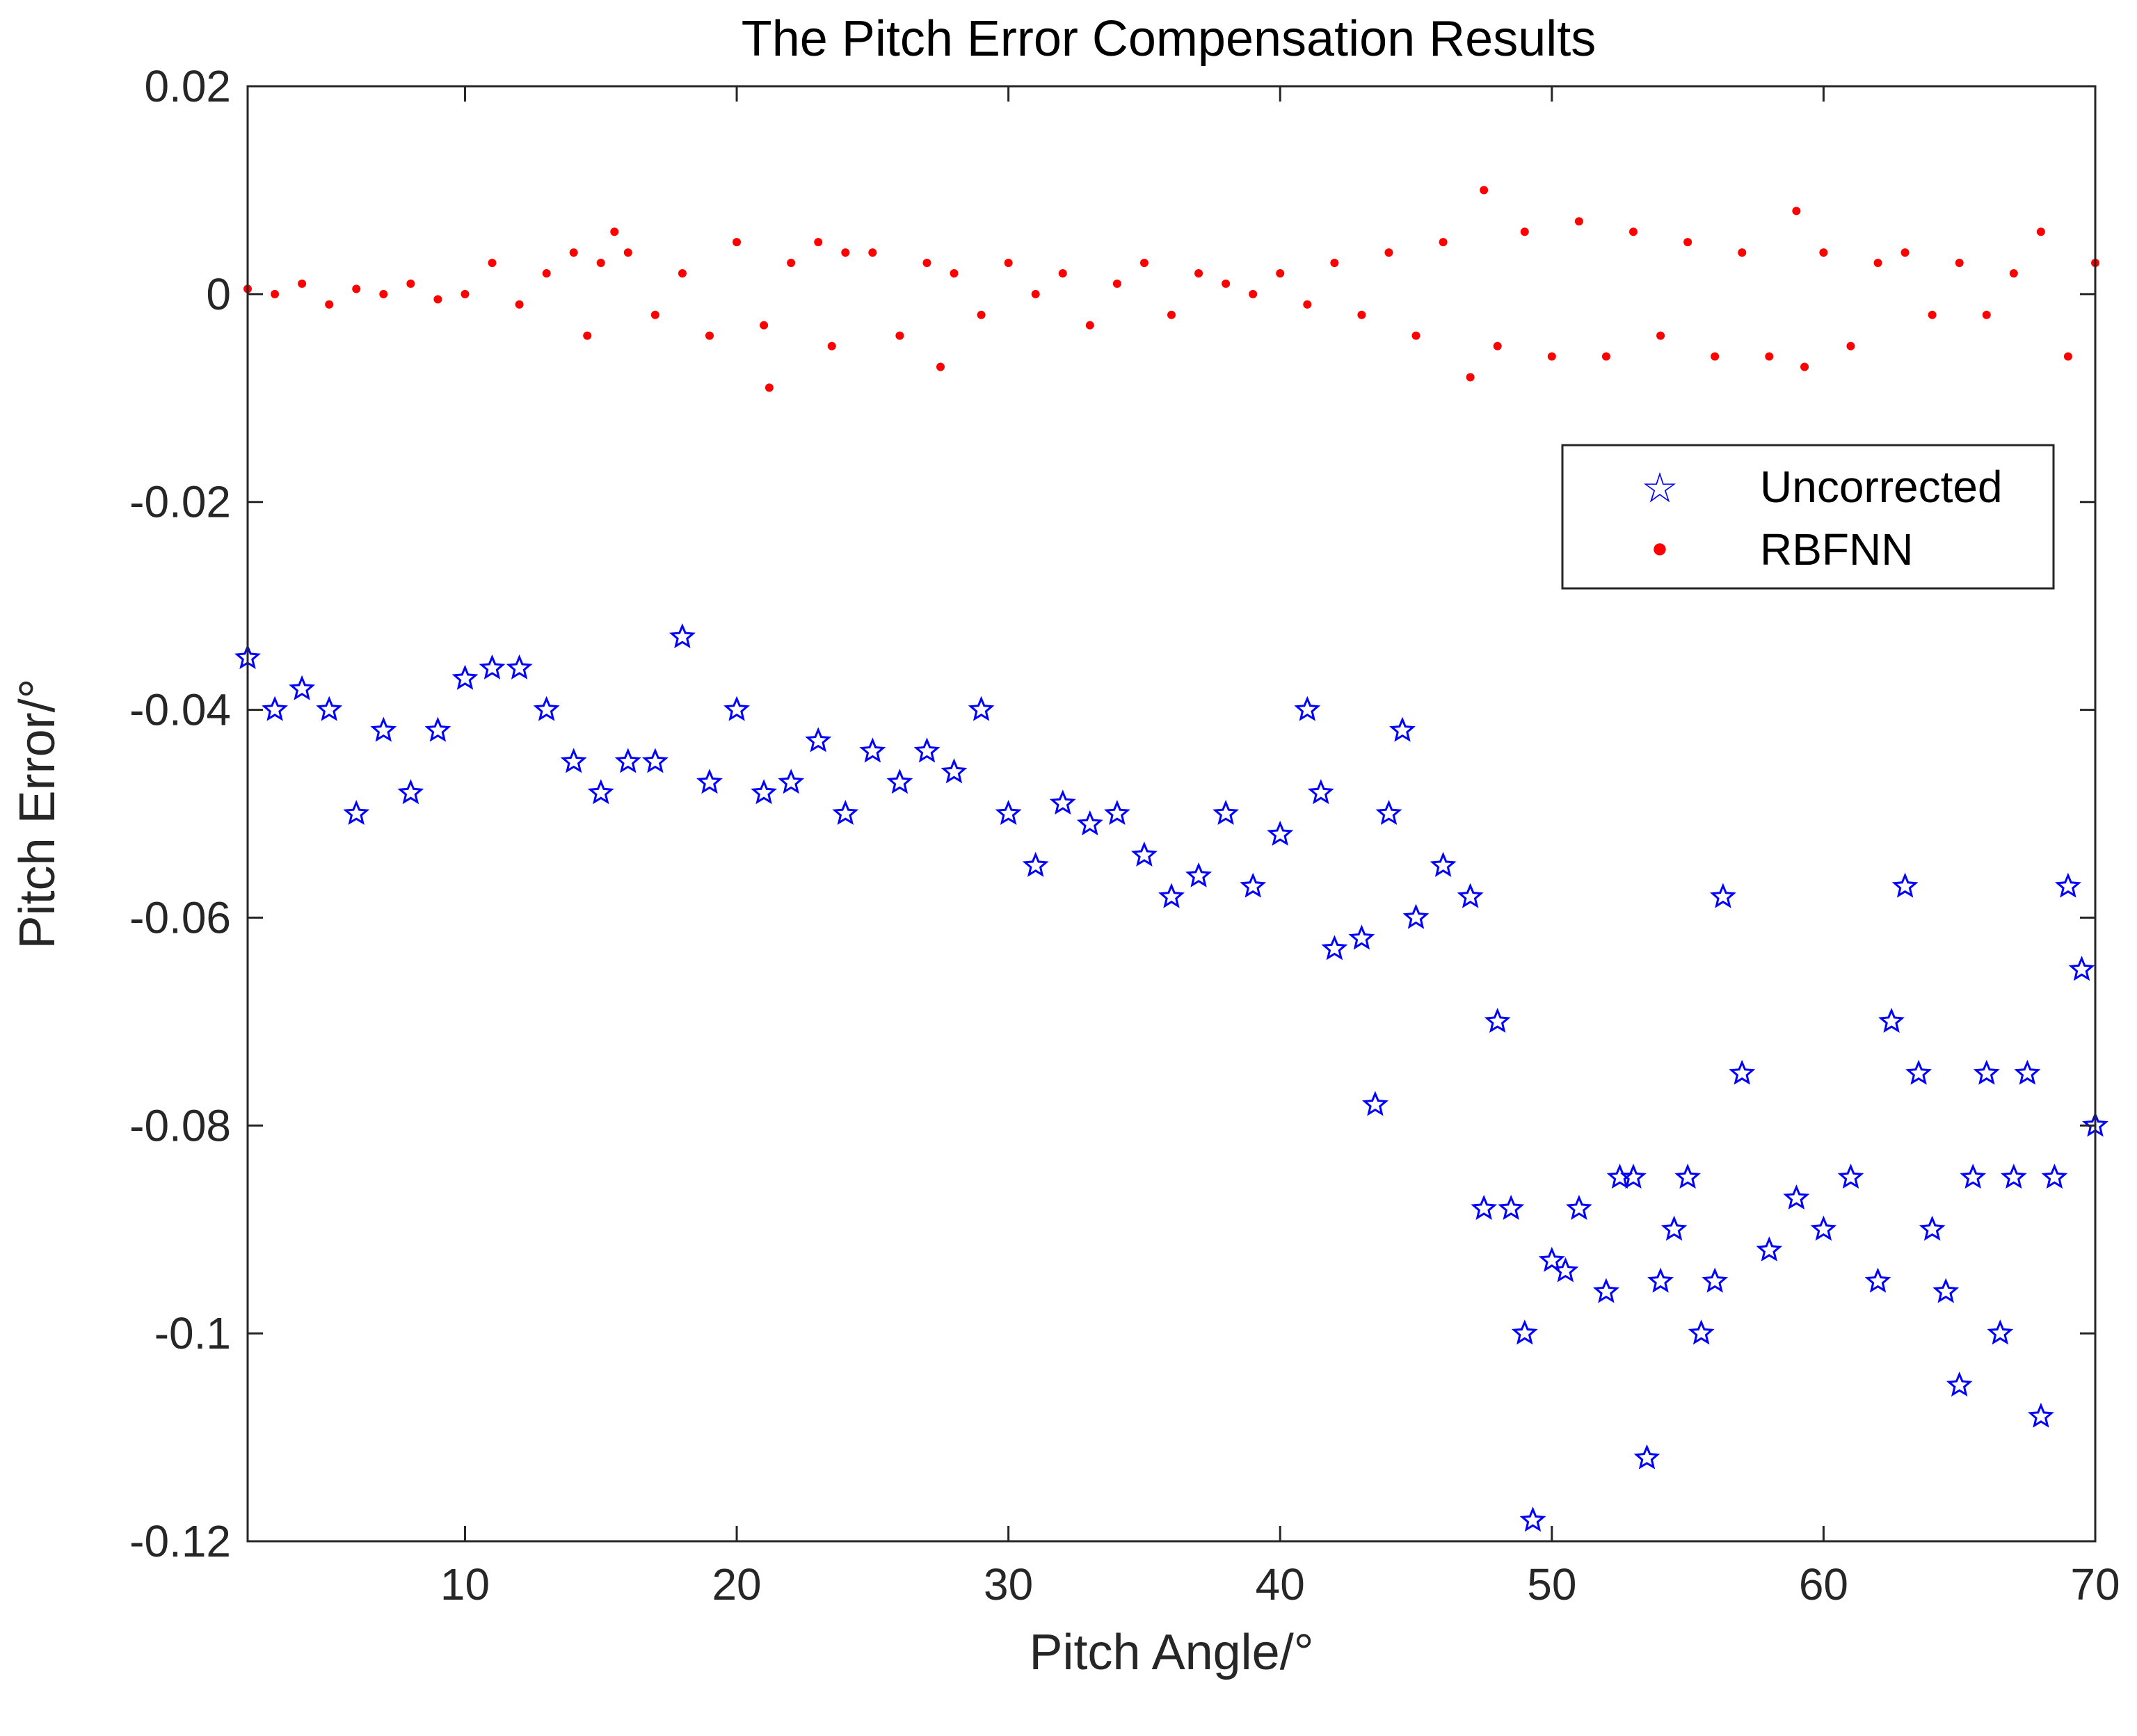 This screenshot has height=1736, width=2137. I want to click on x-tick-label: 10, so click(465, 1584).